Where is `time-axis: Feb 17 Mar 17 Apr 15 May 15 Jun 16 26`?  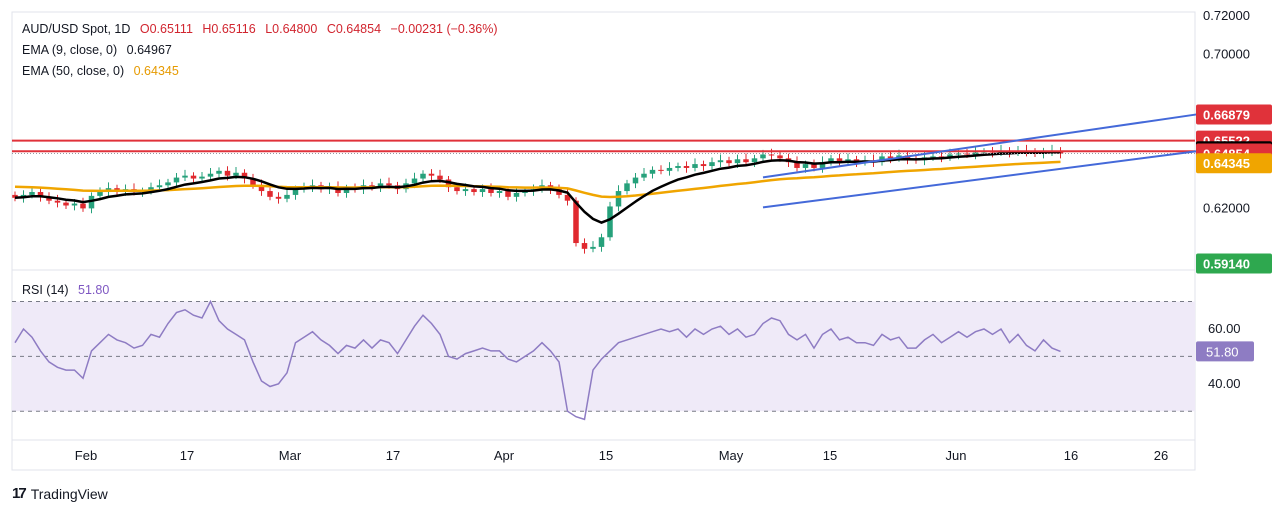 time-axis: Feb 17 Mar 17 Apr 15 May 15 Jun 16 26 is located at coordinates (603, 451).